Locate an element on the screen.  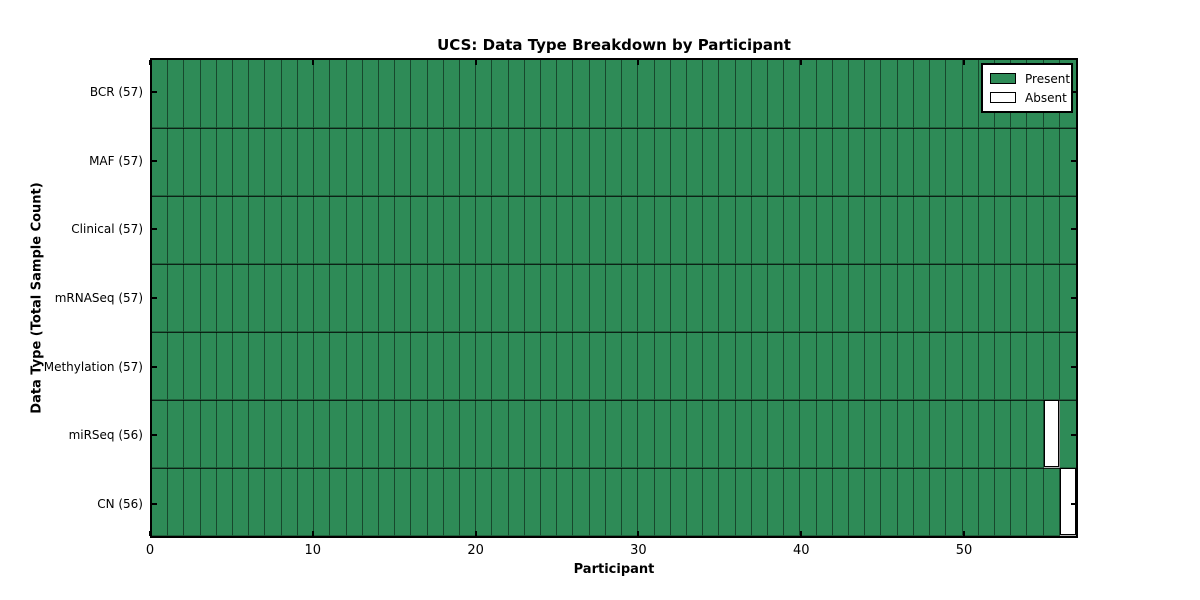
y-tick-label-MAF: MAF (57) is located at coordinates (116, 160).